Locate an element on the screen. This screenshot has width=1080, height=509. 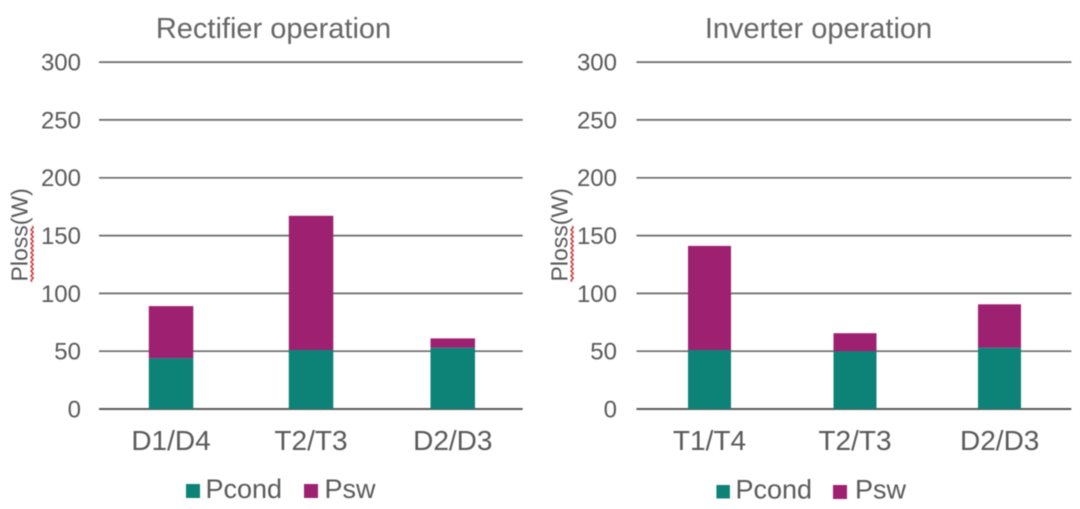
svg-text: Rectifier operation is located at coordinates (273, 29).